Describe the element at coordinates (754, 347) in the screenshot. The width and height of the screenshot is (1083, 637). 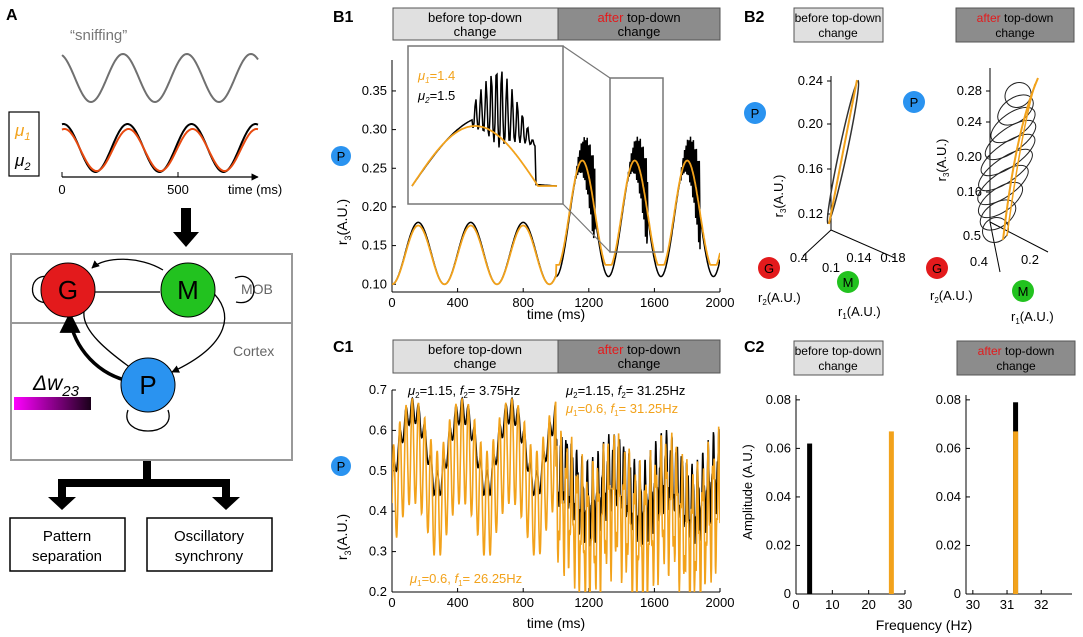
I see `panel-label-c2: C2` at that location.